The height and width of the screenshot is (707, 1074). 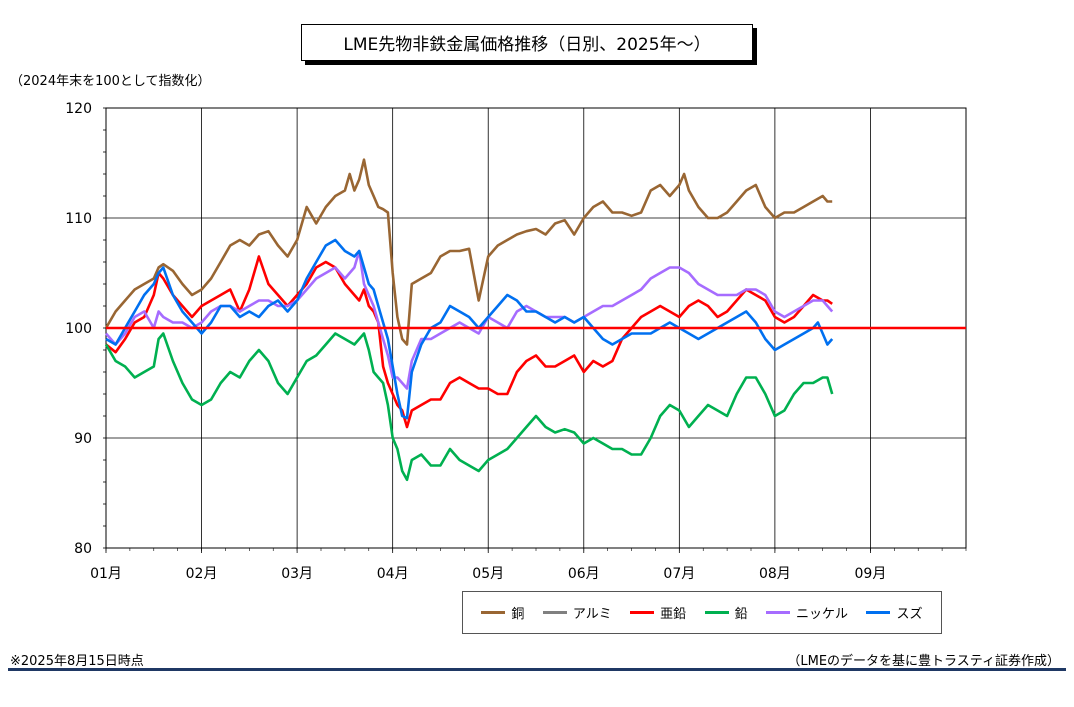 I want to click on legend-item: ニッケル, so click(x=807, y=612).